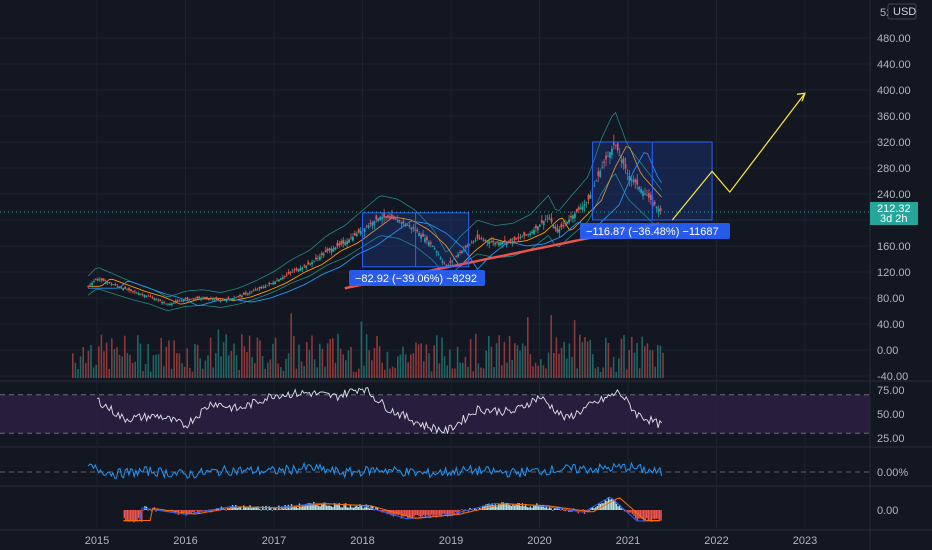  What do you see at coordinates (894, 213) in the screenshot?
I see `last-price-tag` at bounding box center [894, 213].